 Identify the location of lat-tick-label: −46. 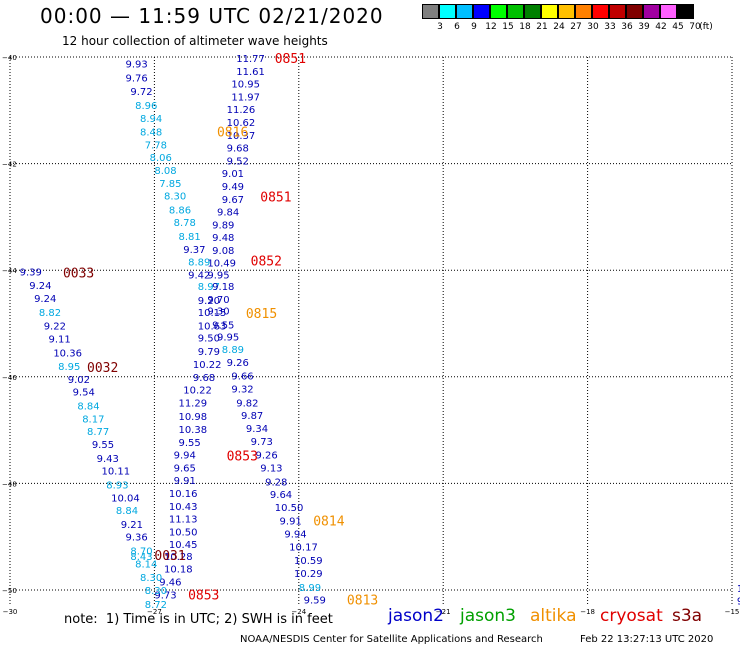
(9, 378).